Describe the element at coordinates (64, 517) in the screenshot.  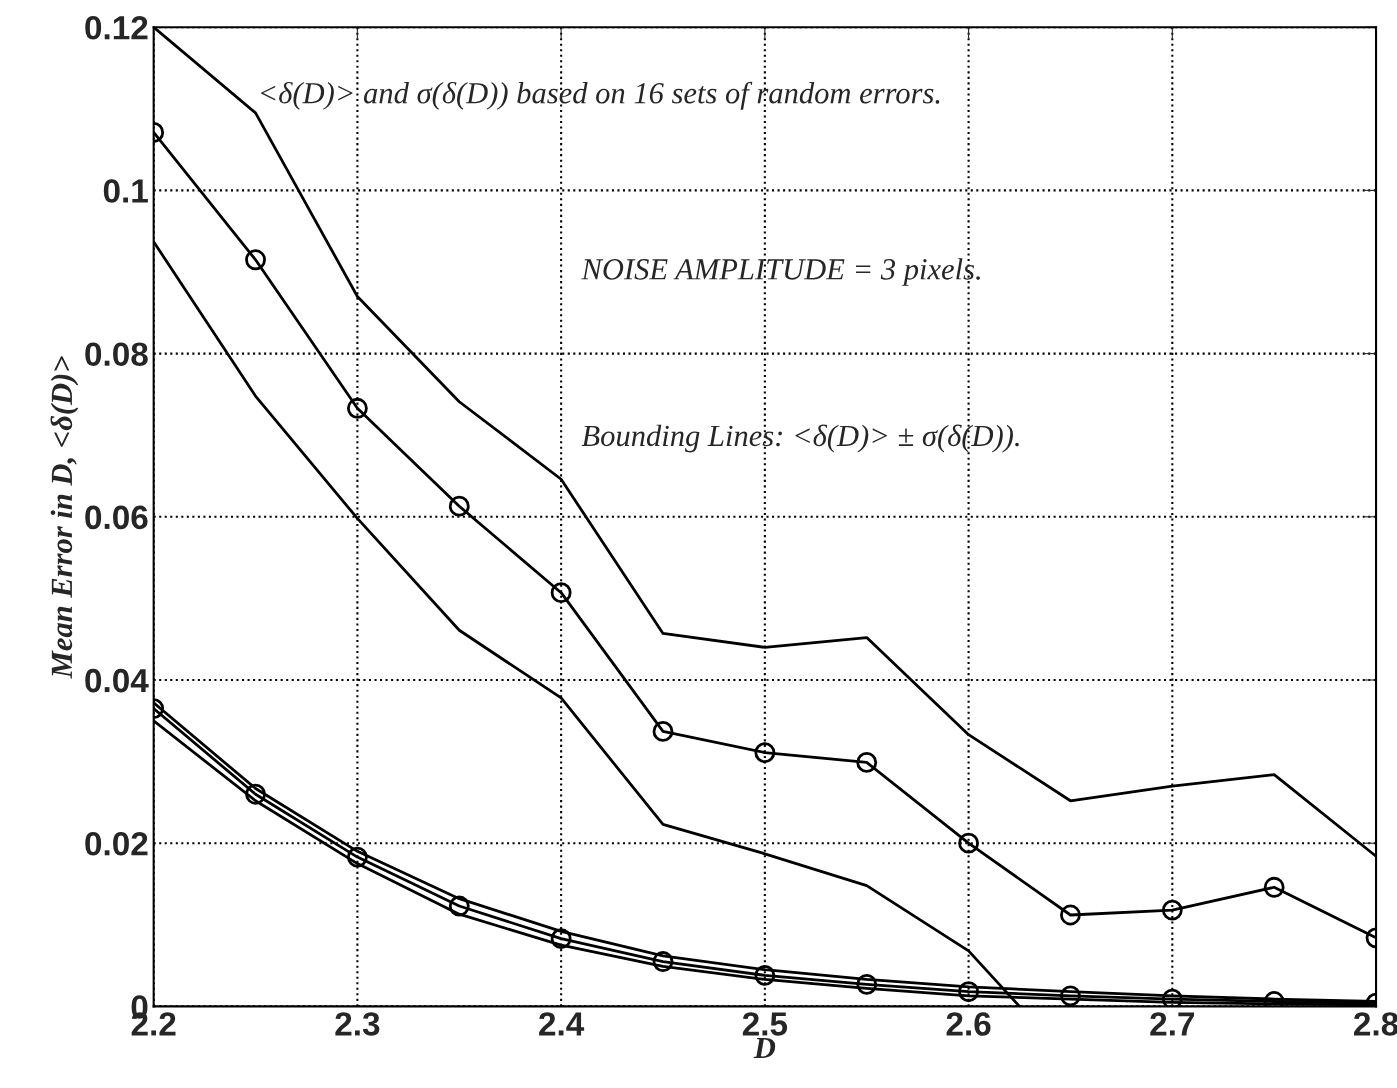
I see `y-axis-title: Mean Error in D, <δ(D)>` at that location.